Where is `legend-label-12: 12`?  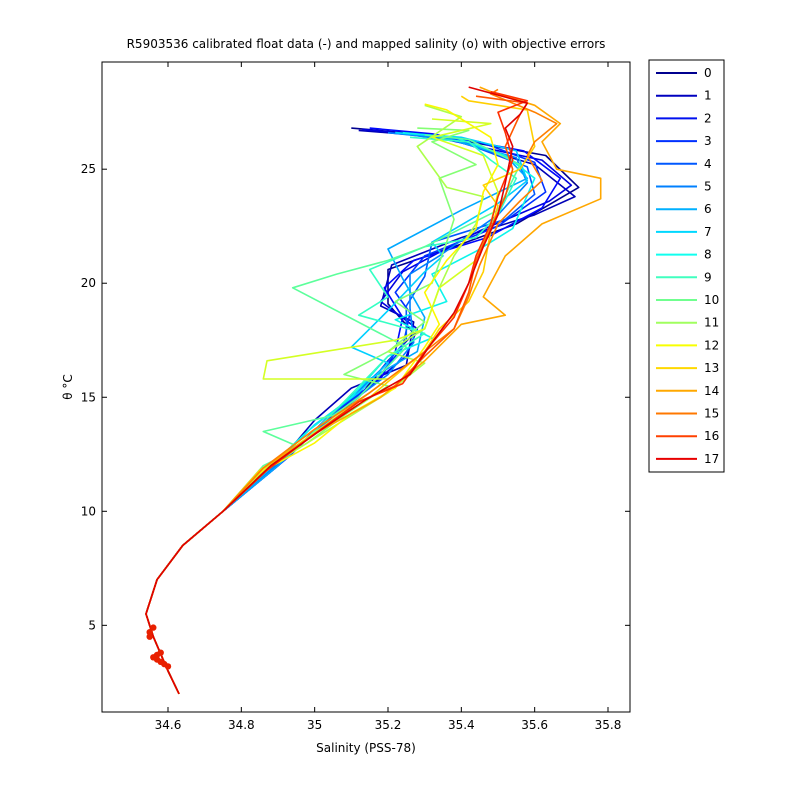 legend-label-12: 12 is located at coordinates (711, 345).